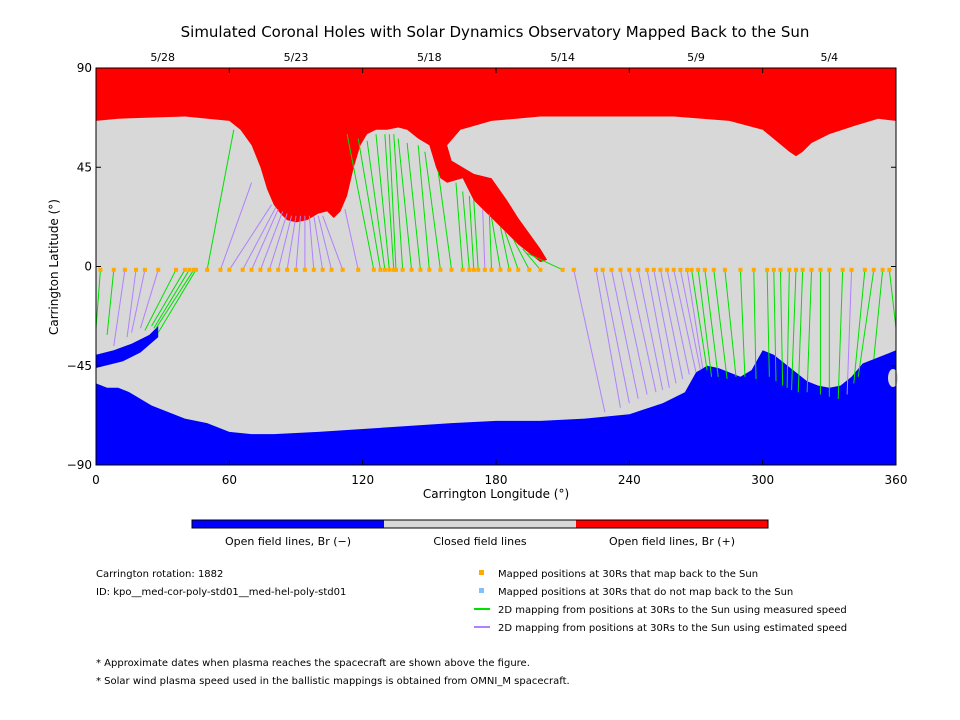  What do you see at coordinates (96, 480) in the screenshot?
I see `x-tick-label: 0` at bounding box center [96, 480].